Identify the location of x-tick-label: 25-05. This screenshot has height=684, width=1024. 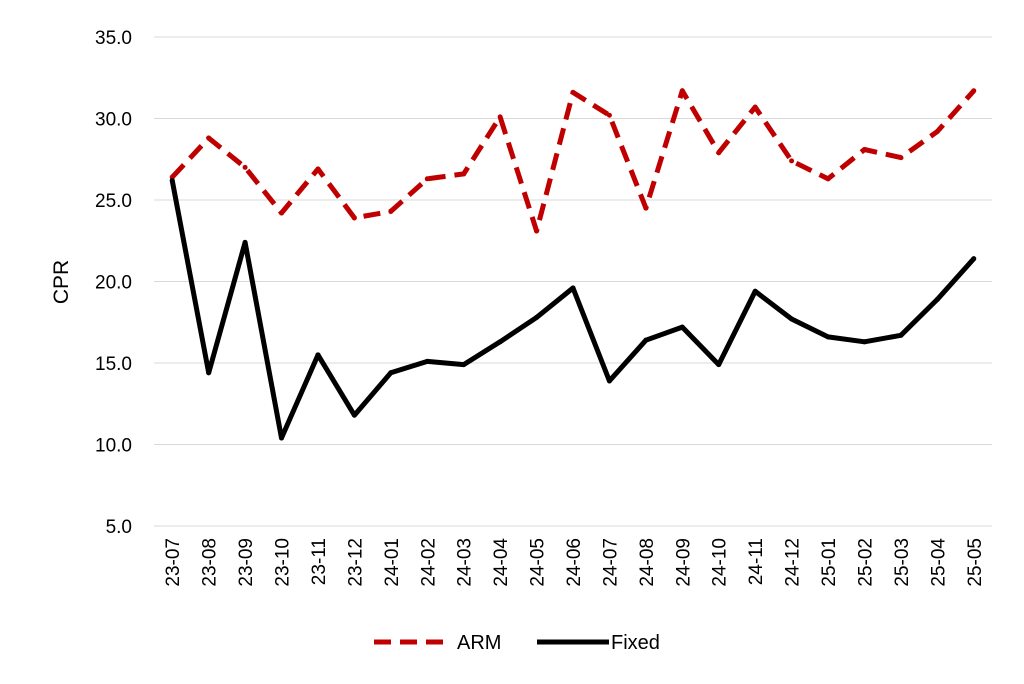
(975, 562).